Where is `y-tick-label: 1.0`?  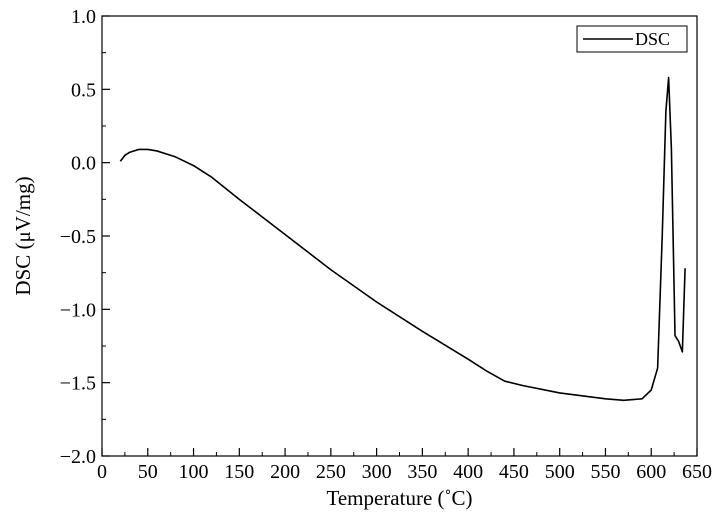
y-tick-label: 1.0 is located at coordinates (83, 17).